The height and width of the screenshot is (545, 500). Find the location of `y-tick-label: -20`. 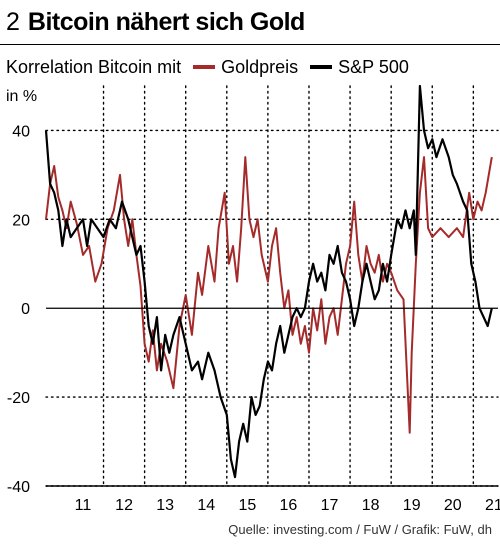

y-tick-label: -20 is located at coordinates (18, 398).